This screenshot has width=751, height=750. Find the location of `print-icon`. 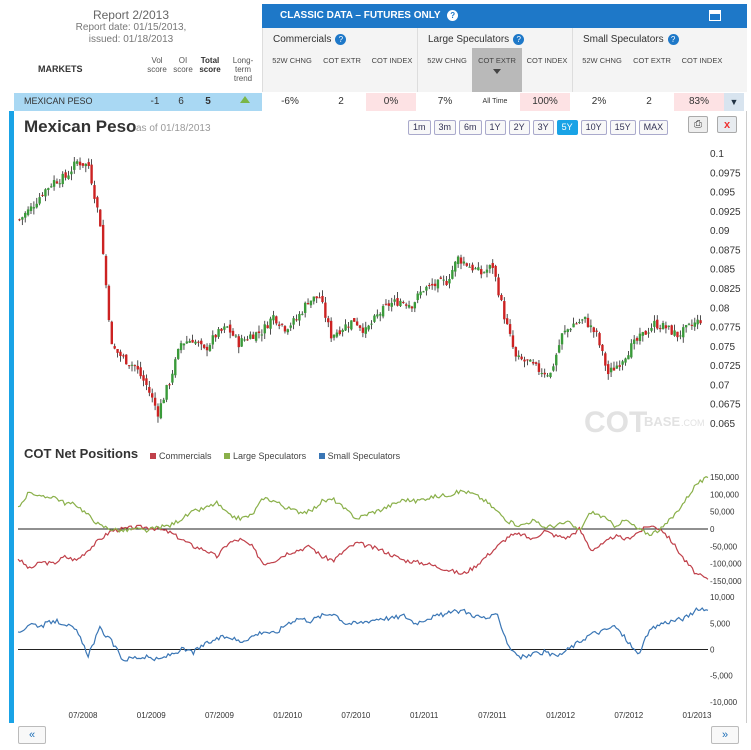

print-icon is located at coordinates (715, 15).